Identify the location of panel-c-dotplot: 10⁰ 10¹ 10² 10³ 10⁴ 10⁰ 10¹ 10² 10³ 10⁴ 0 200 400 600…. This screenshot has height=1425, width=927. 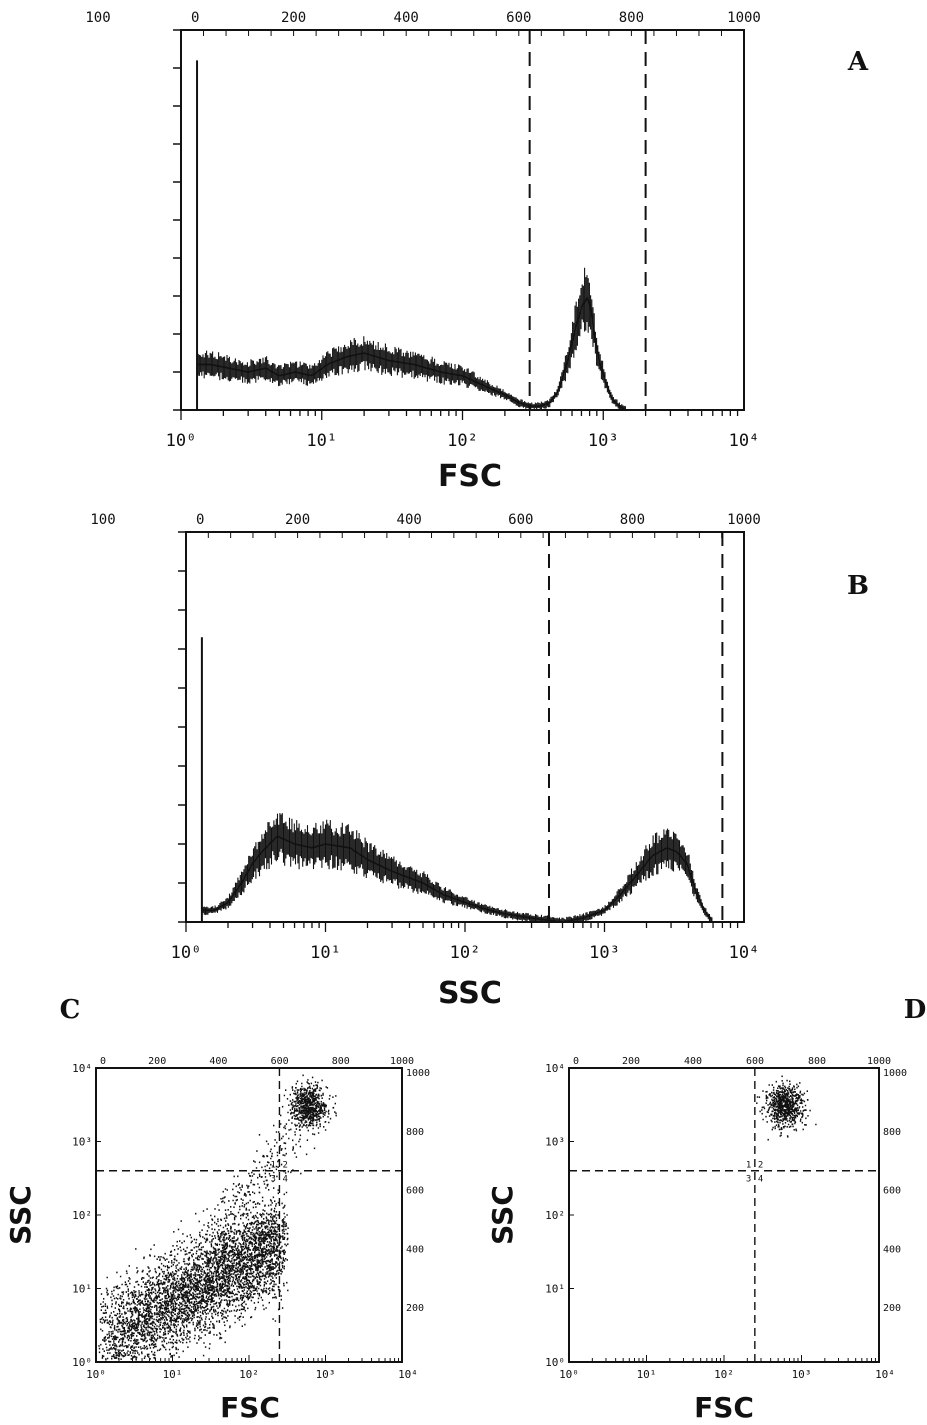
(217, 1209).